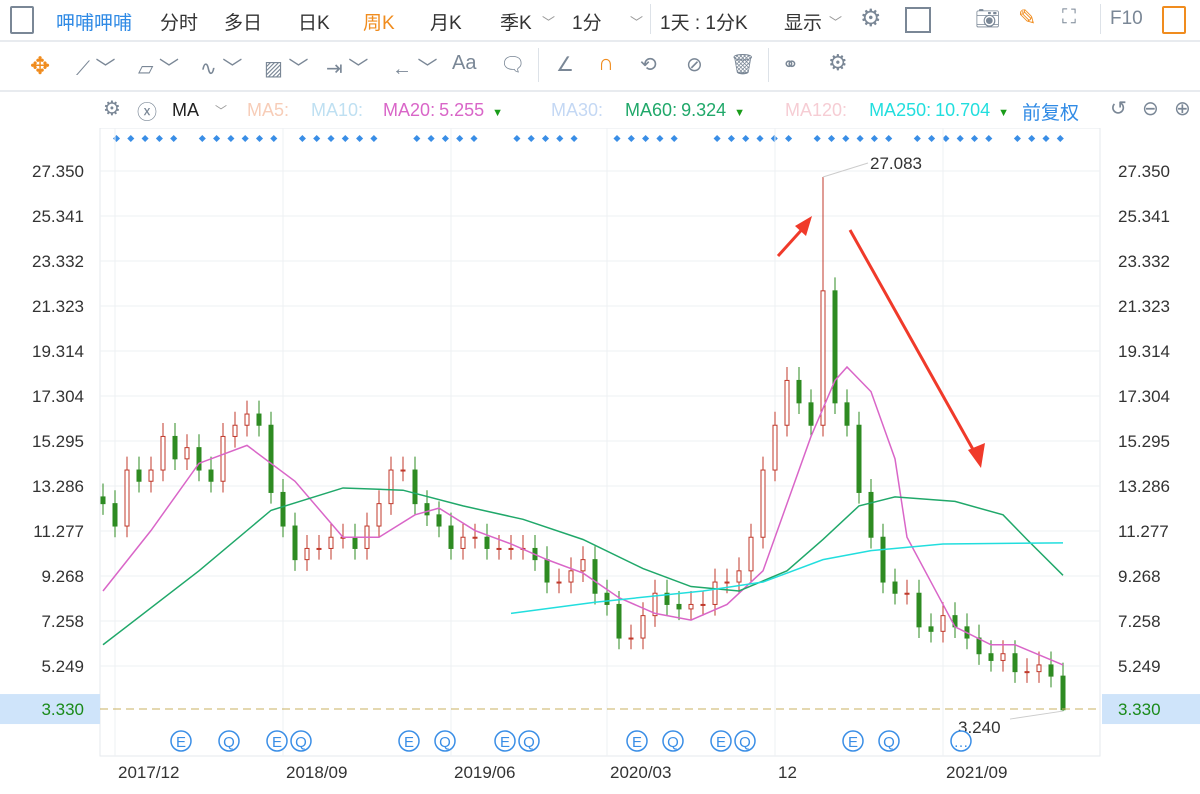 This screenshot has height=794, width=1200. I want to click on move-icon: ✥, so click(40, 66).